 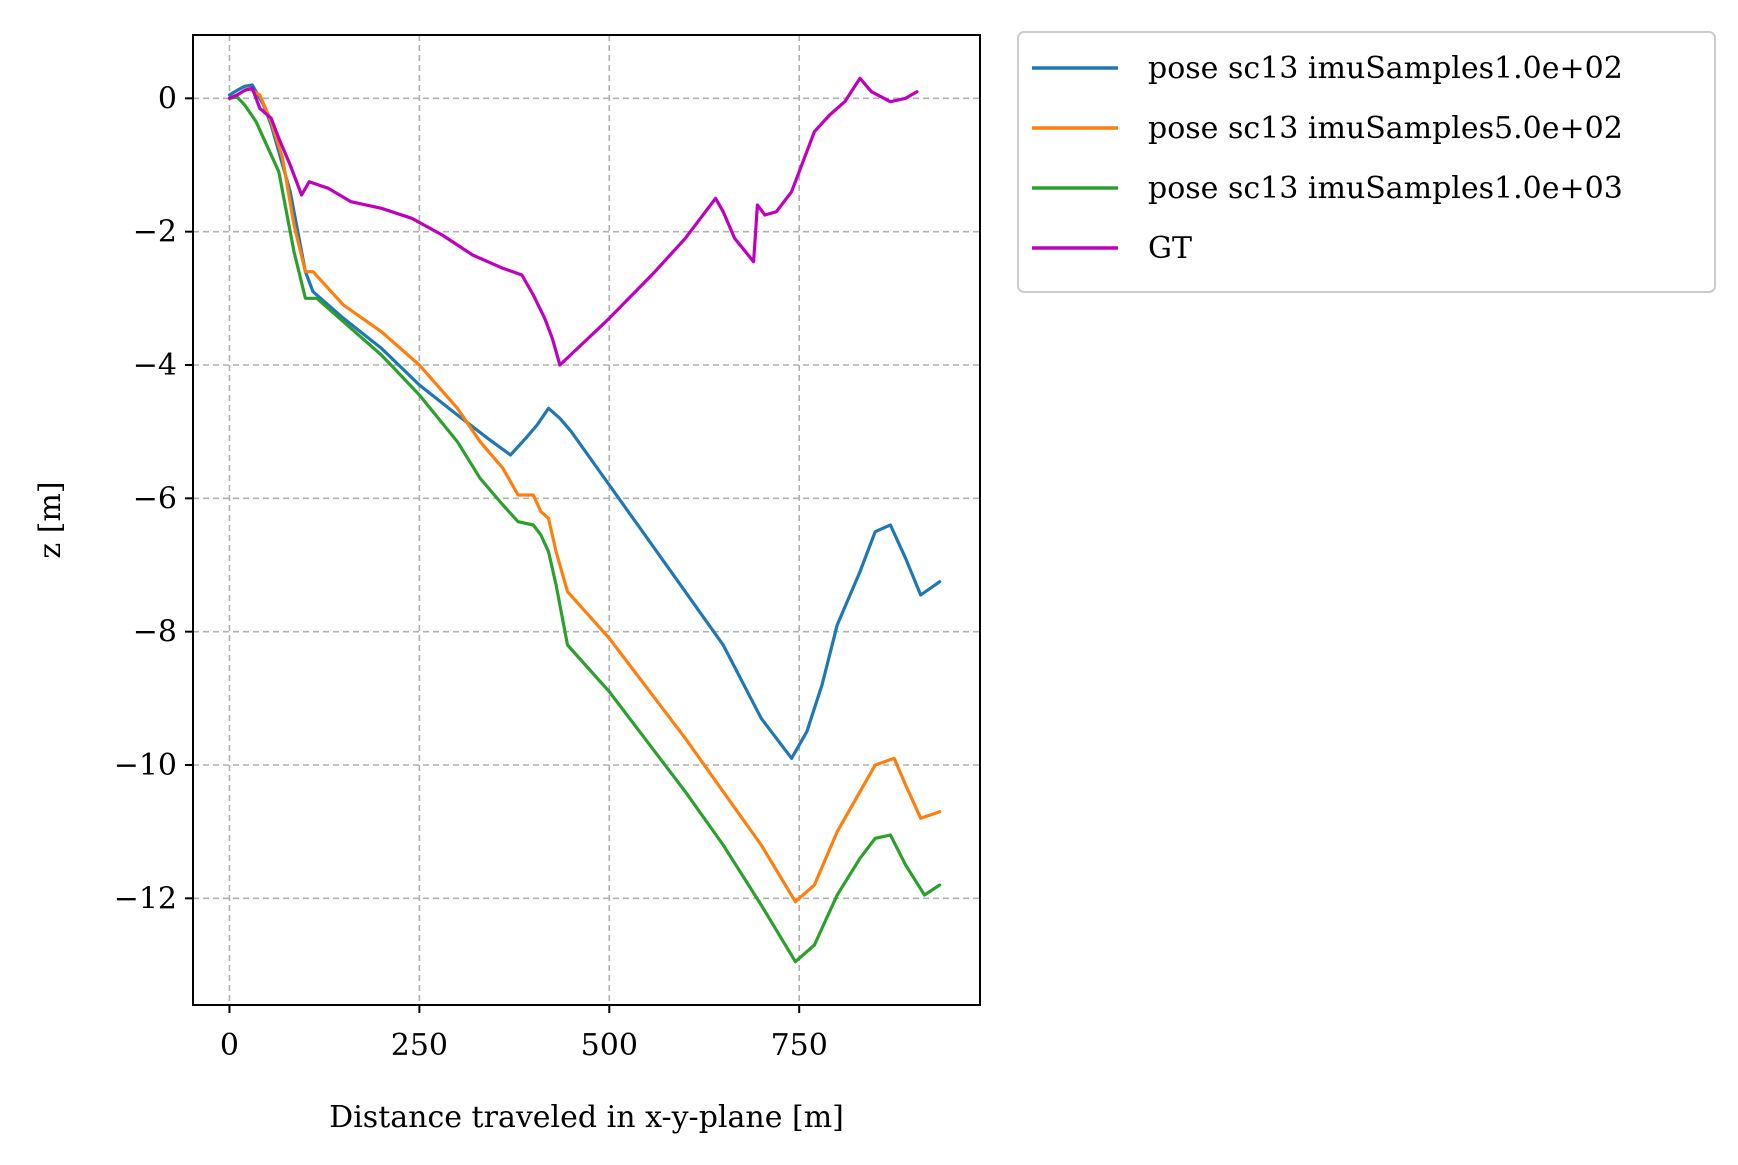 I want to click on x-tick-label: 500, so click(x=609, y=1045).